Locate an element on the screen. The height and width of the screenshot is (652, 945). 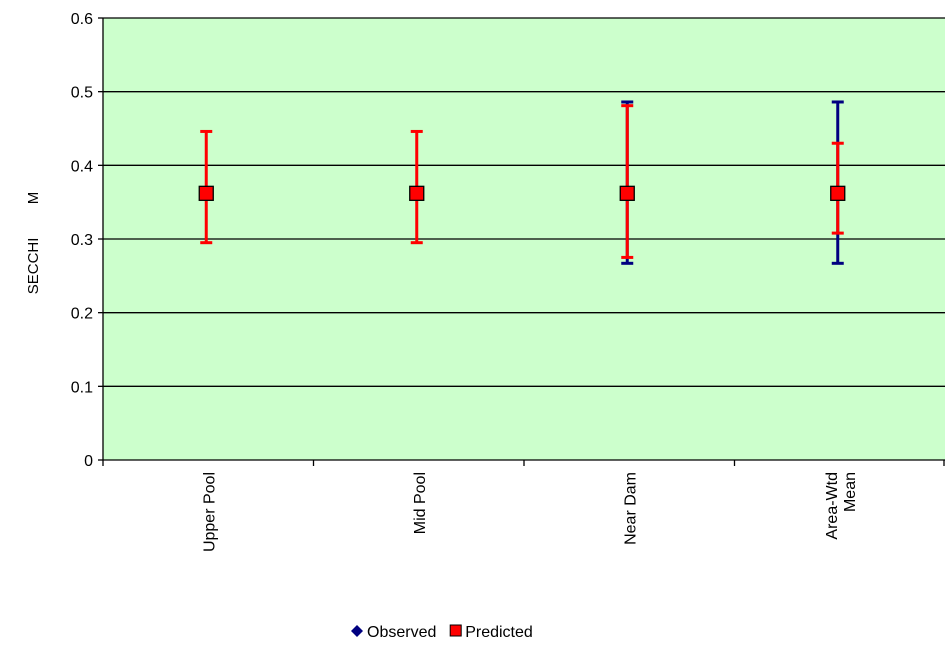
legend-item-predicted: Predicted is located at coordinates (491, 632).